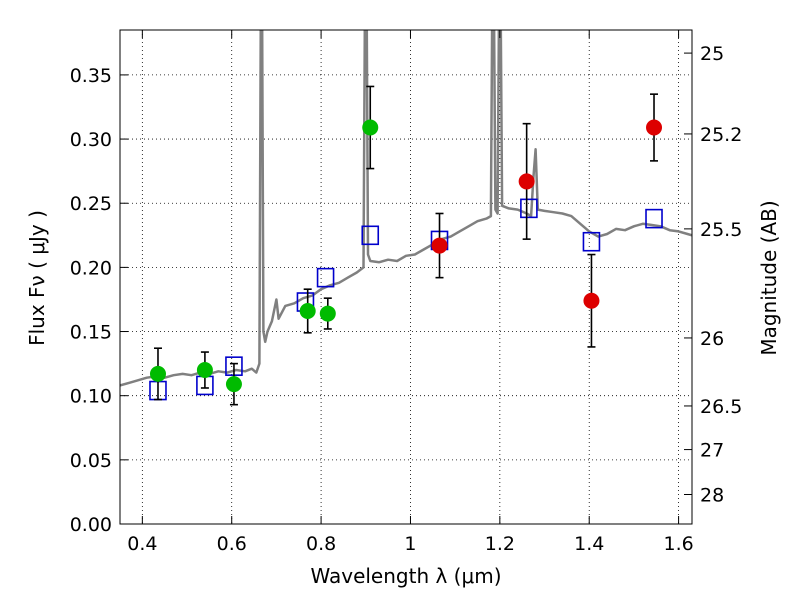  I want to click on mag-tick-label: 28, so click(712, 495).